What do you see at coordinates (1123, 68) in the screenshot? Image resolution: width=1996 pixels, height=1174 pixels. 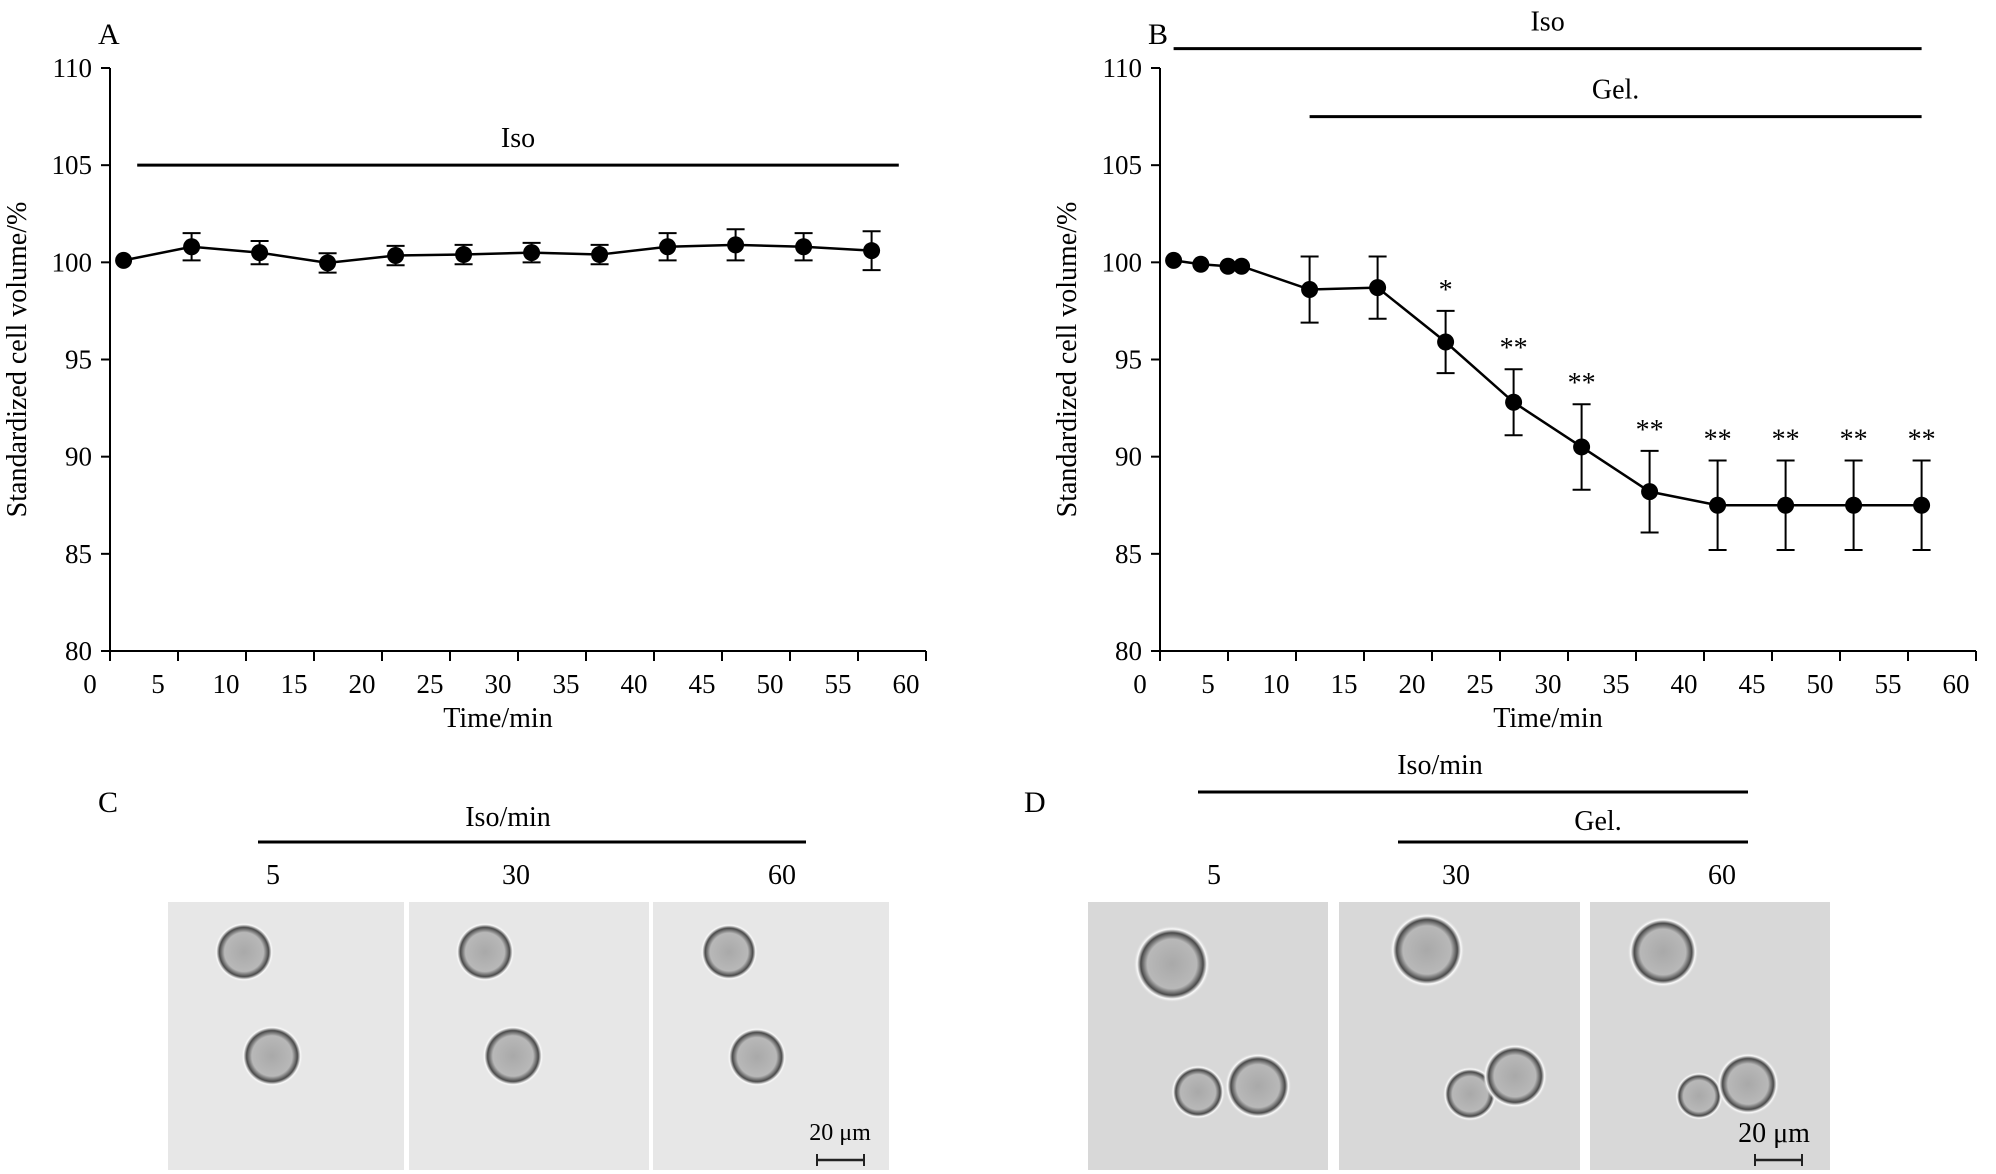 I see `panel-b-y-tick-label: 110` at bounding box center [1123, 68].